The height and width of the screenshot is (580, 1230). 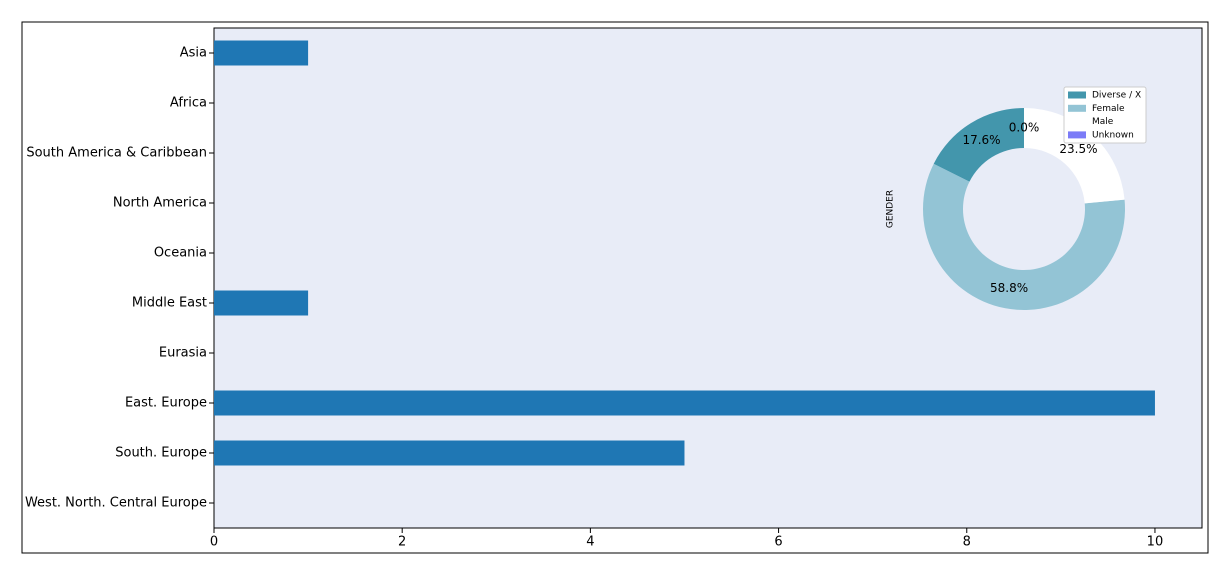 I want to click on y-tick-label: North America, so click(x=160, y=203).